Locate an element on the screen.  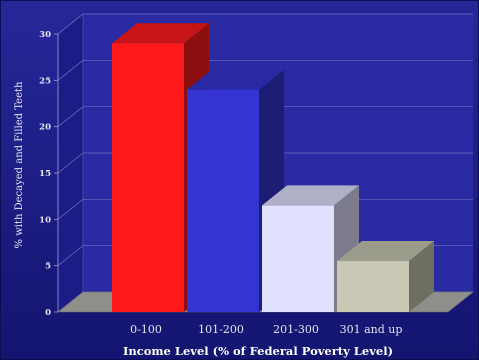
x-tick-label: 201-300 is located at coordinates (296, 329).